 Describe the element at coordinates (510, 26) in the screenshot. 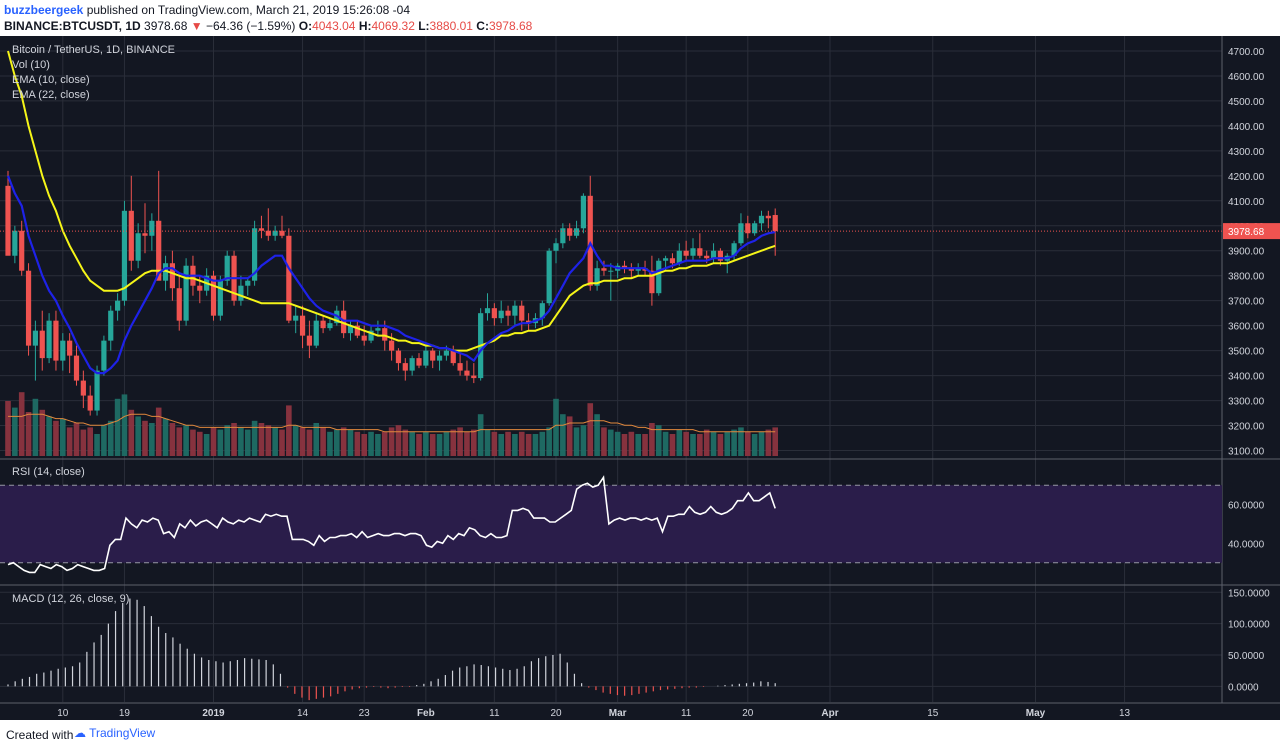

I see `close-value: 3978.68` at that location.